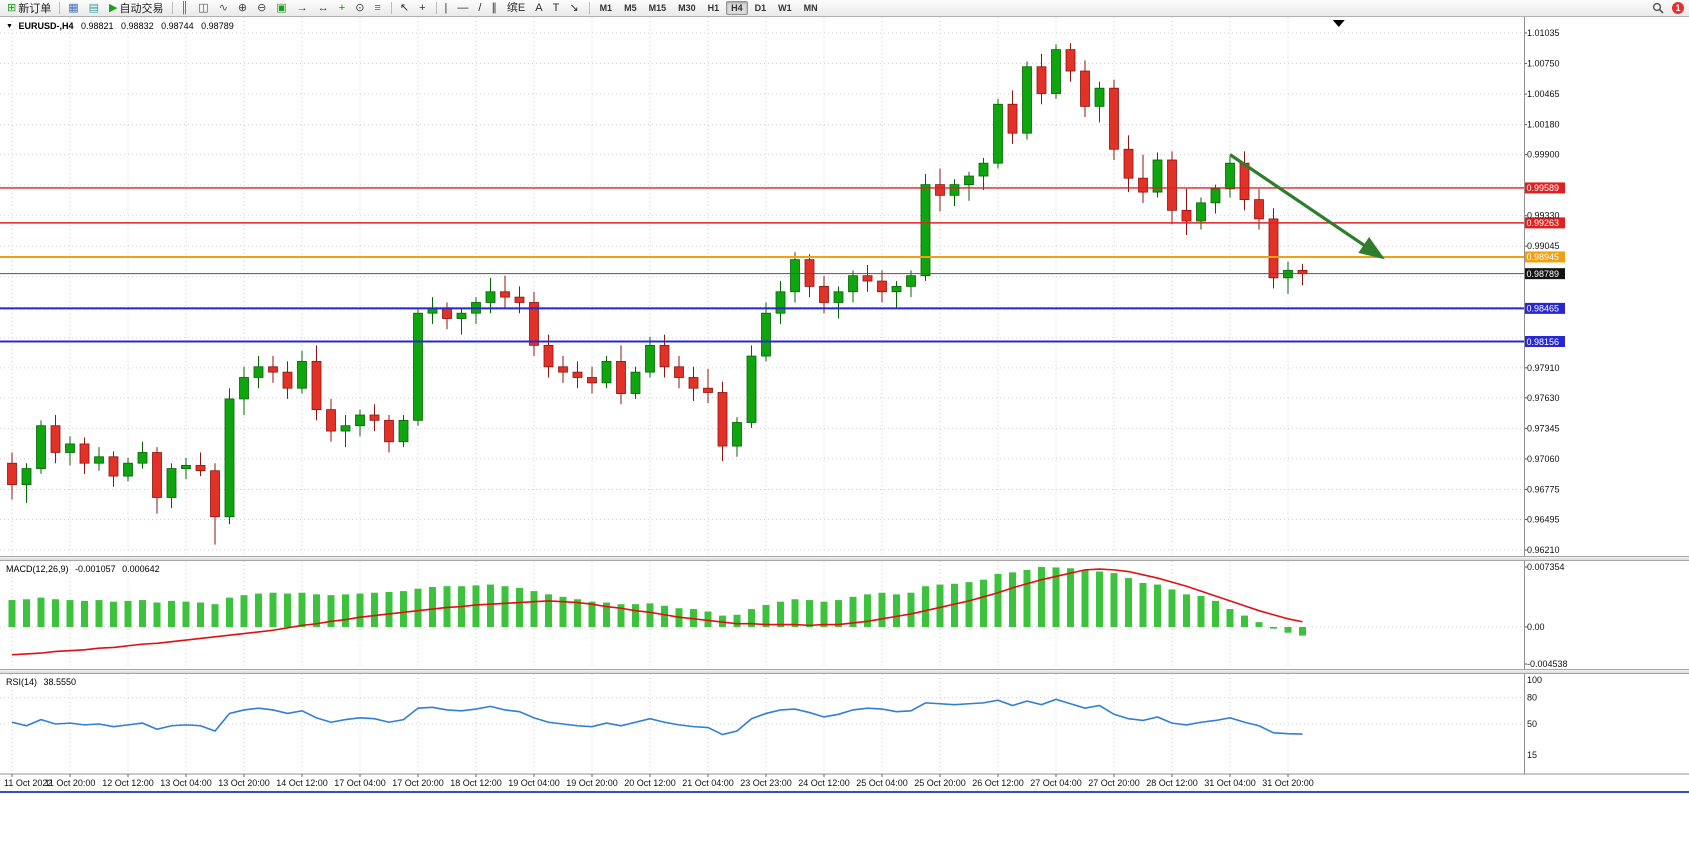 The image size is (1689, 856). I want to click on price-badge, so click(1544, 257).